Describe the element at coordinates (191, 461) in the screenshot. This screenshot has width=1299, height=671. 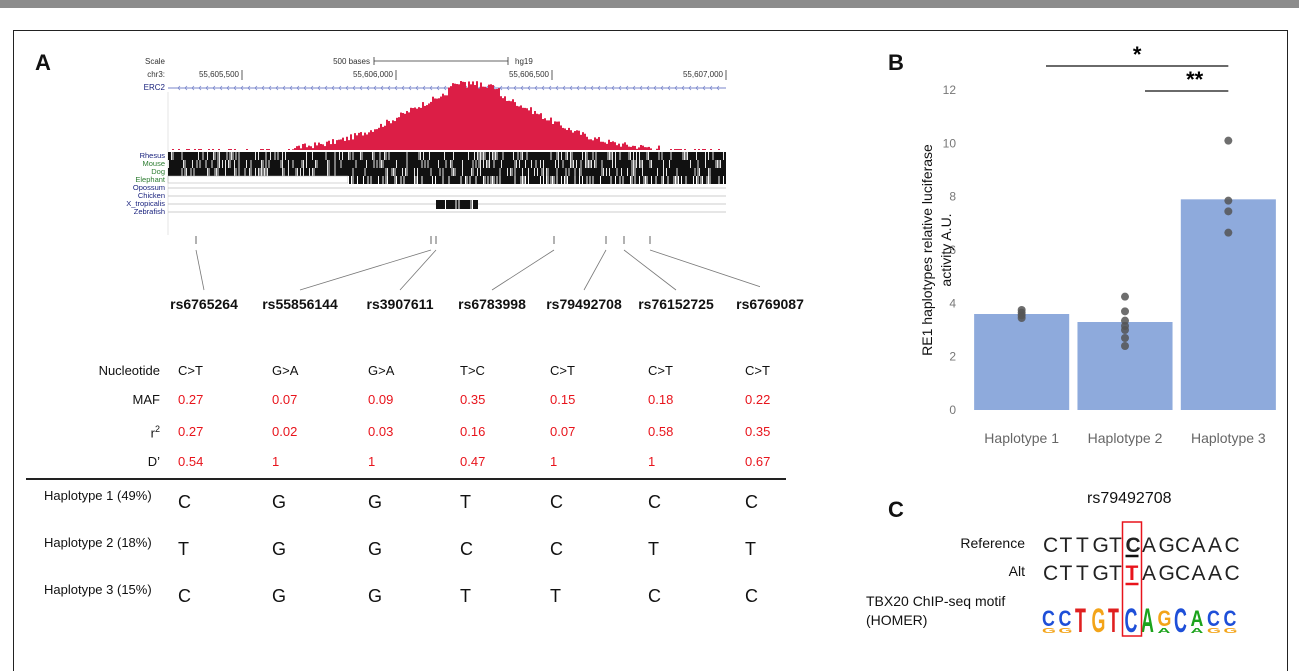
I see `table-cell: 0.54` at that location.